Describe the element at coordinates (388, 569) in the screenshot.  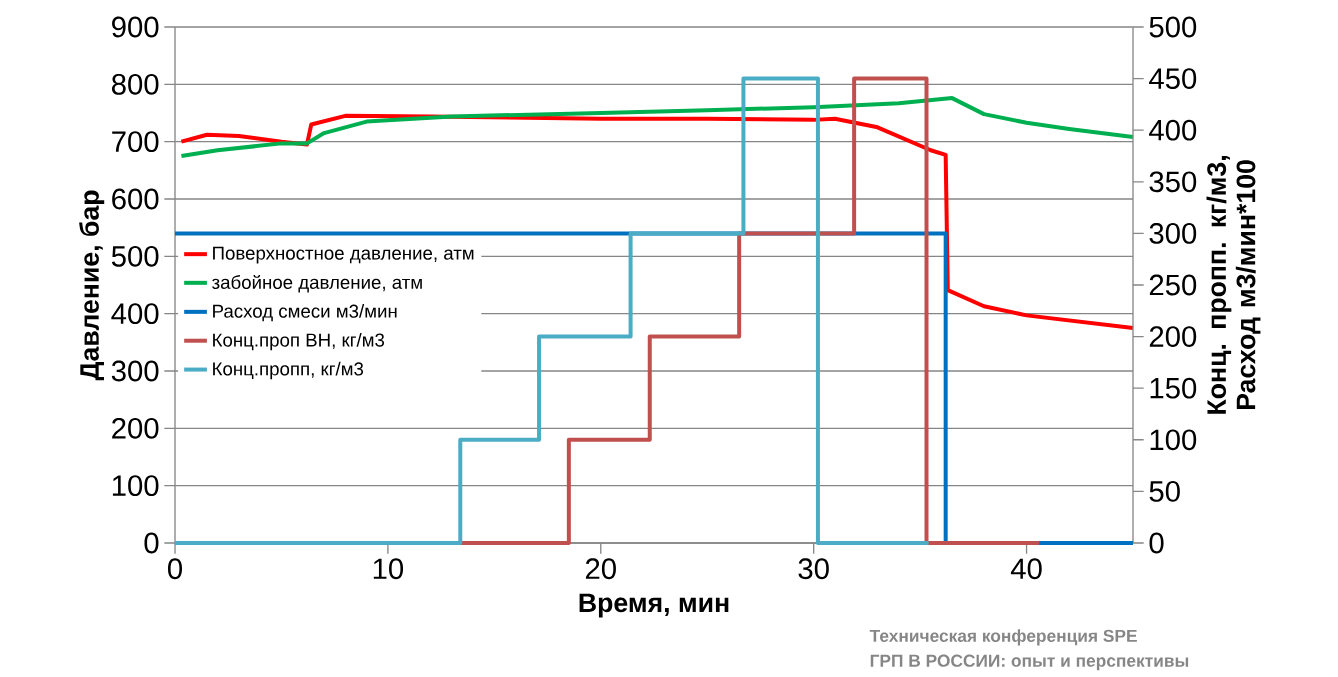
I see `x-tick-label: 10` at that location.